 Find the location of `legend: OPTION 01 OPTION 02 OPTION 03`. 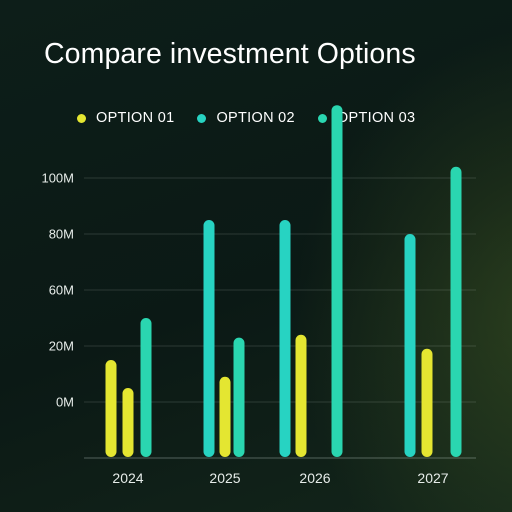

legend: OPTION 01 OPTION 02 OPTION 03 is located at coordinates (257, 118).